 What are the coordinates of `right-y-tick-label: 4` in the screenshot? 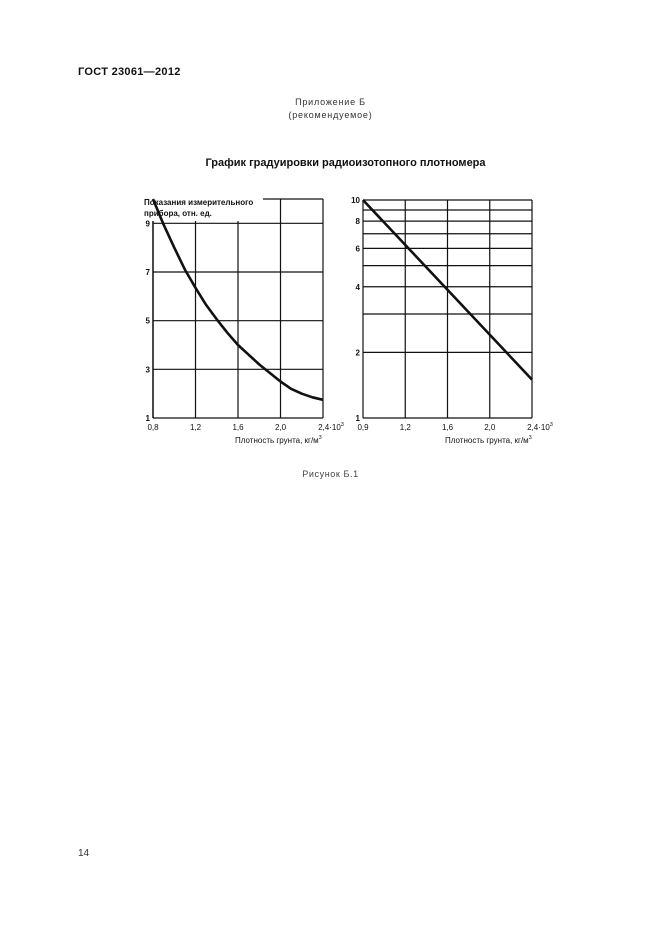 It's located at (358, 287).